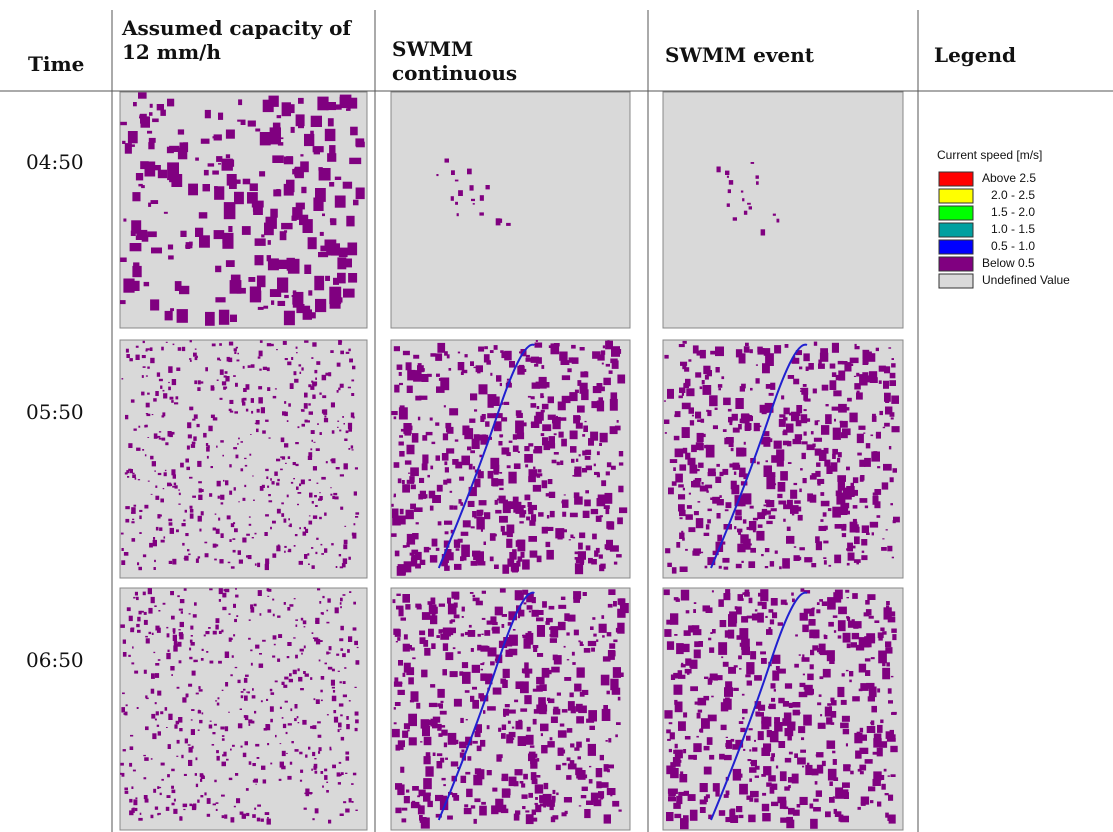 The image size is (1113, 832). Describe the element at coordinates (56, 64) in the screenshot. I see `header-cell: Time` at that location.